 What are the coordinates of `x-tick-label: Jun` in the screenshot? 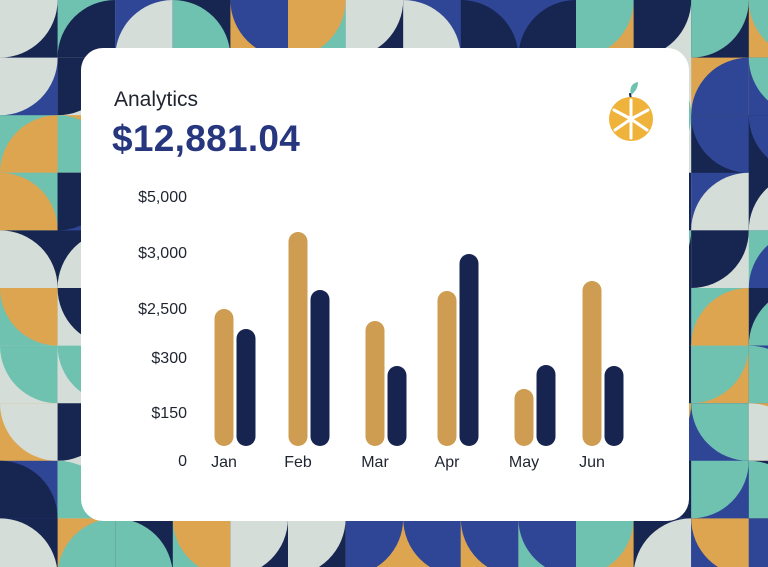 It's located at (592, 462).